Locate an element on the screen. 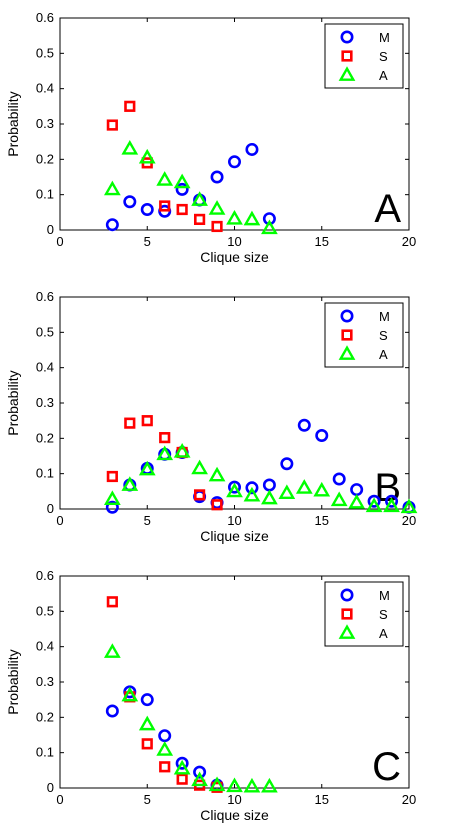  y-axis-label: Probability is located at coordinates (13, 123).